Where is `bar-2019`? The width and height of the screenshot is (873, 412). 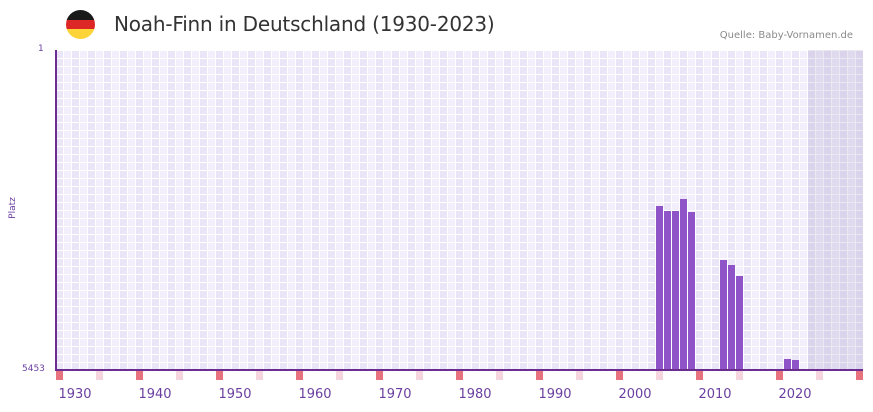
bar-2019 is located at coordinates (787, 364).